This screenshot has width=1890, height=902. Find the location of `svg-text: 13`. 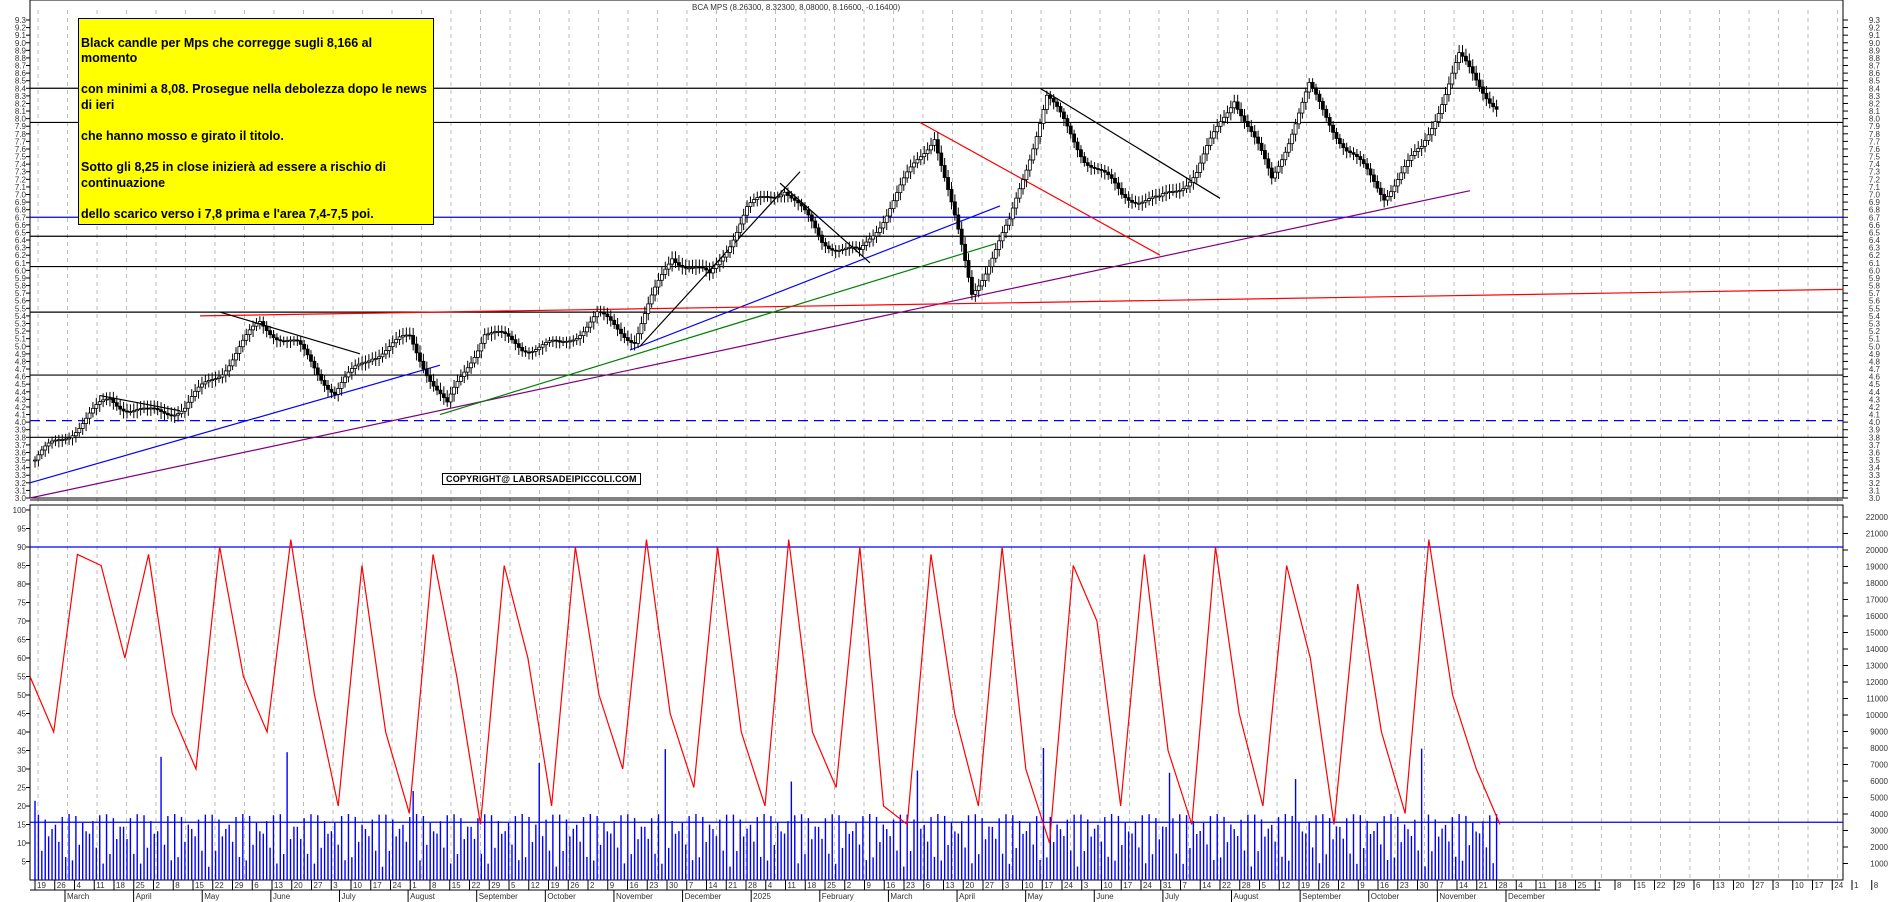

svg-text: 13 is located at coordinates (950, 885).